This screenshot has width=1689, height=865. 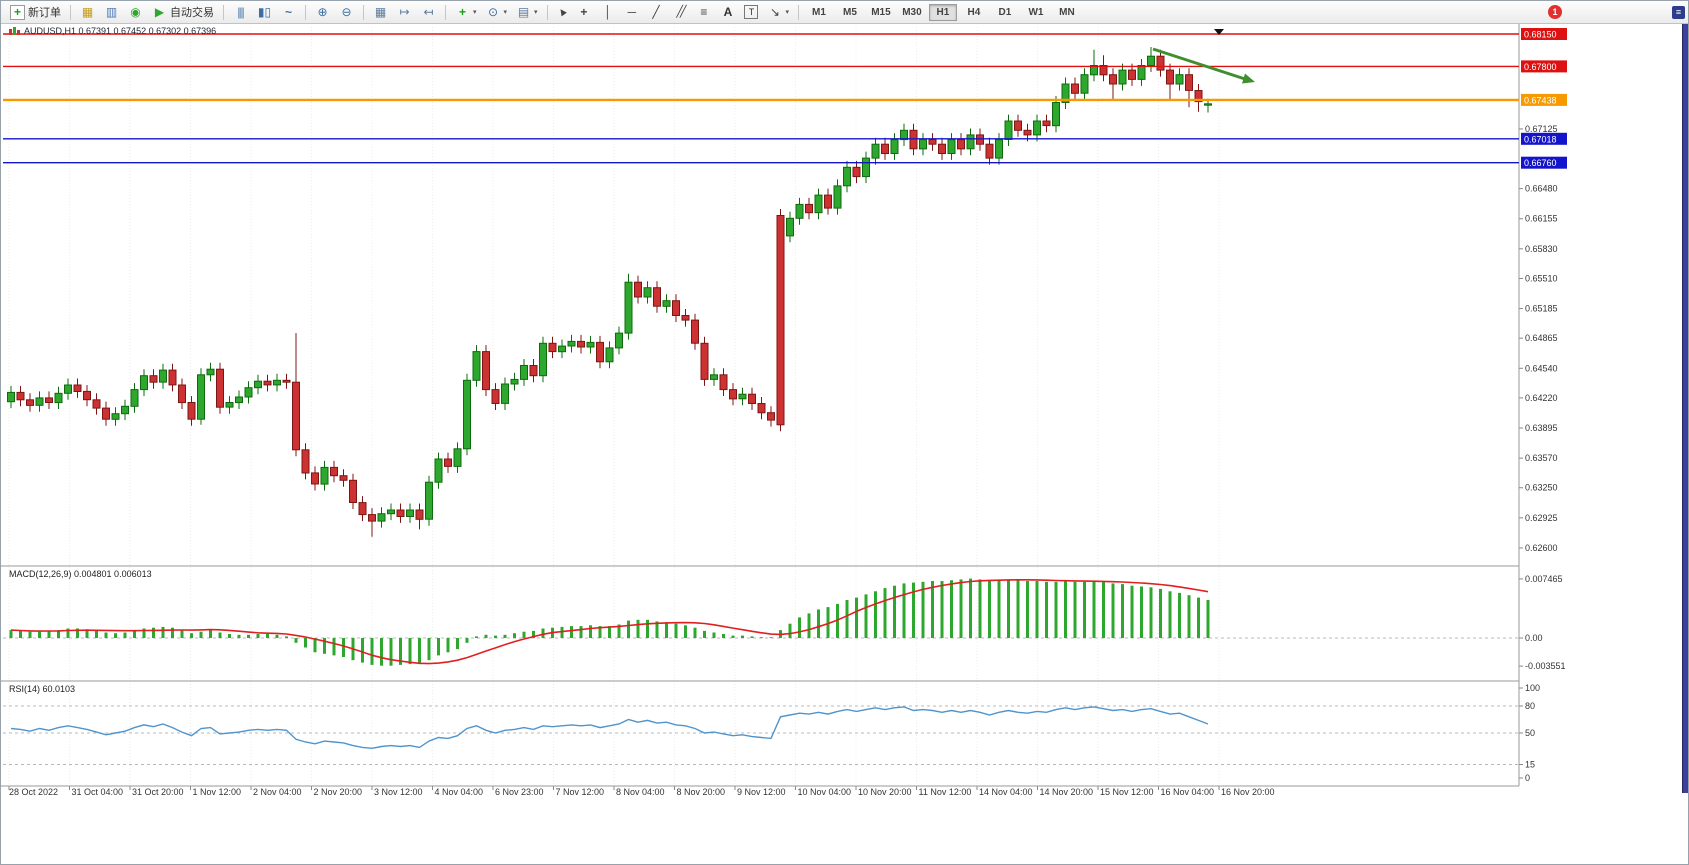 I want to click on market-watch-icon: ▦, so click(x=87, y=12).